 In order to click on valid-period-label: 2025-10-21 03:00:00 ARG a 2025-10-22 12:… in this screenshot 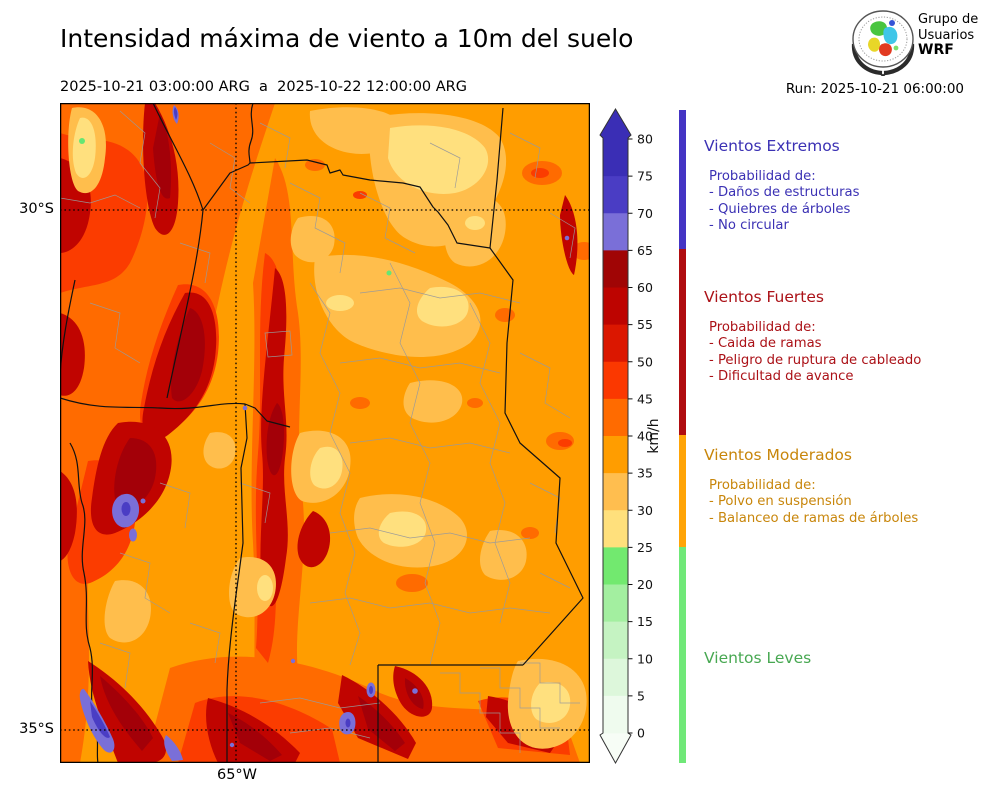, I will do `click(263, 87)`.